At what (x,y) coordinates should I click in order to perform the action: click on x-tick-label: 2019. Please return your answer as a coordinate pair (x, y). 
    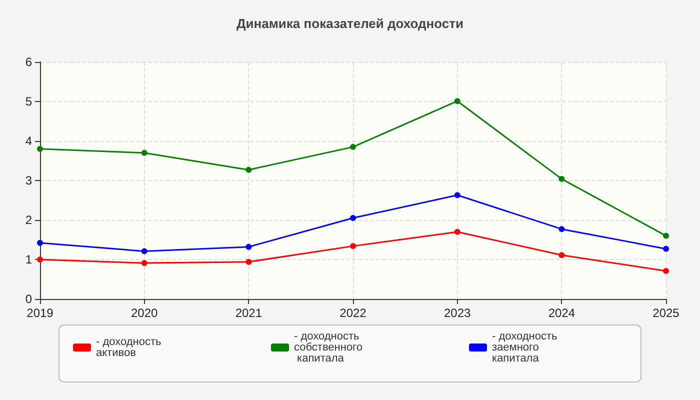
    Looking at the image, I should click on (40, 313).